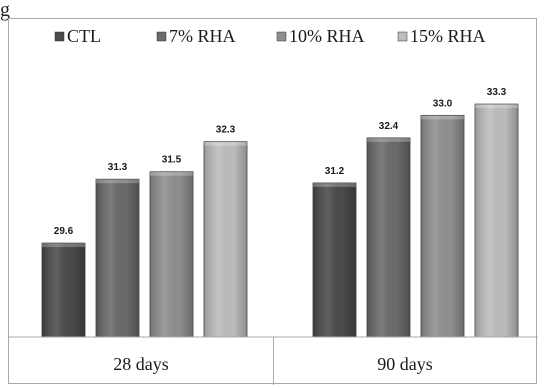 The image size is (549, 388). What do you see at coordinates (448, 36) in the screenshot?
I see `legend-label: 15% RHA` at bounding box center [448, 36].